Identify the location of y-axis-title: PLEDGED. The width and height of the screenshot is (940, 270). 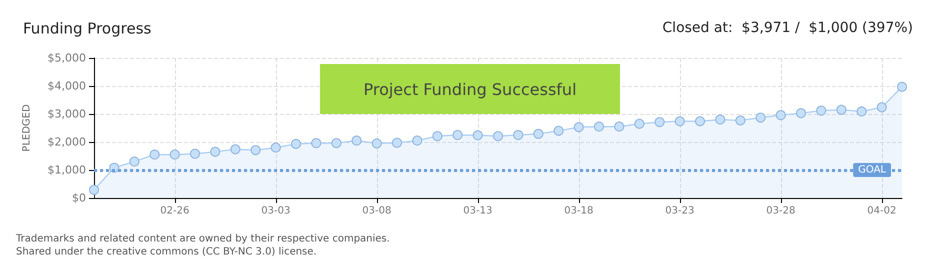
(27, 128).